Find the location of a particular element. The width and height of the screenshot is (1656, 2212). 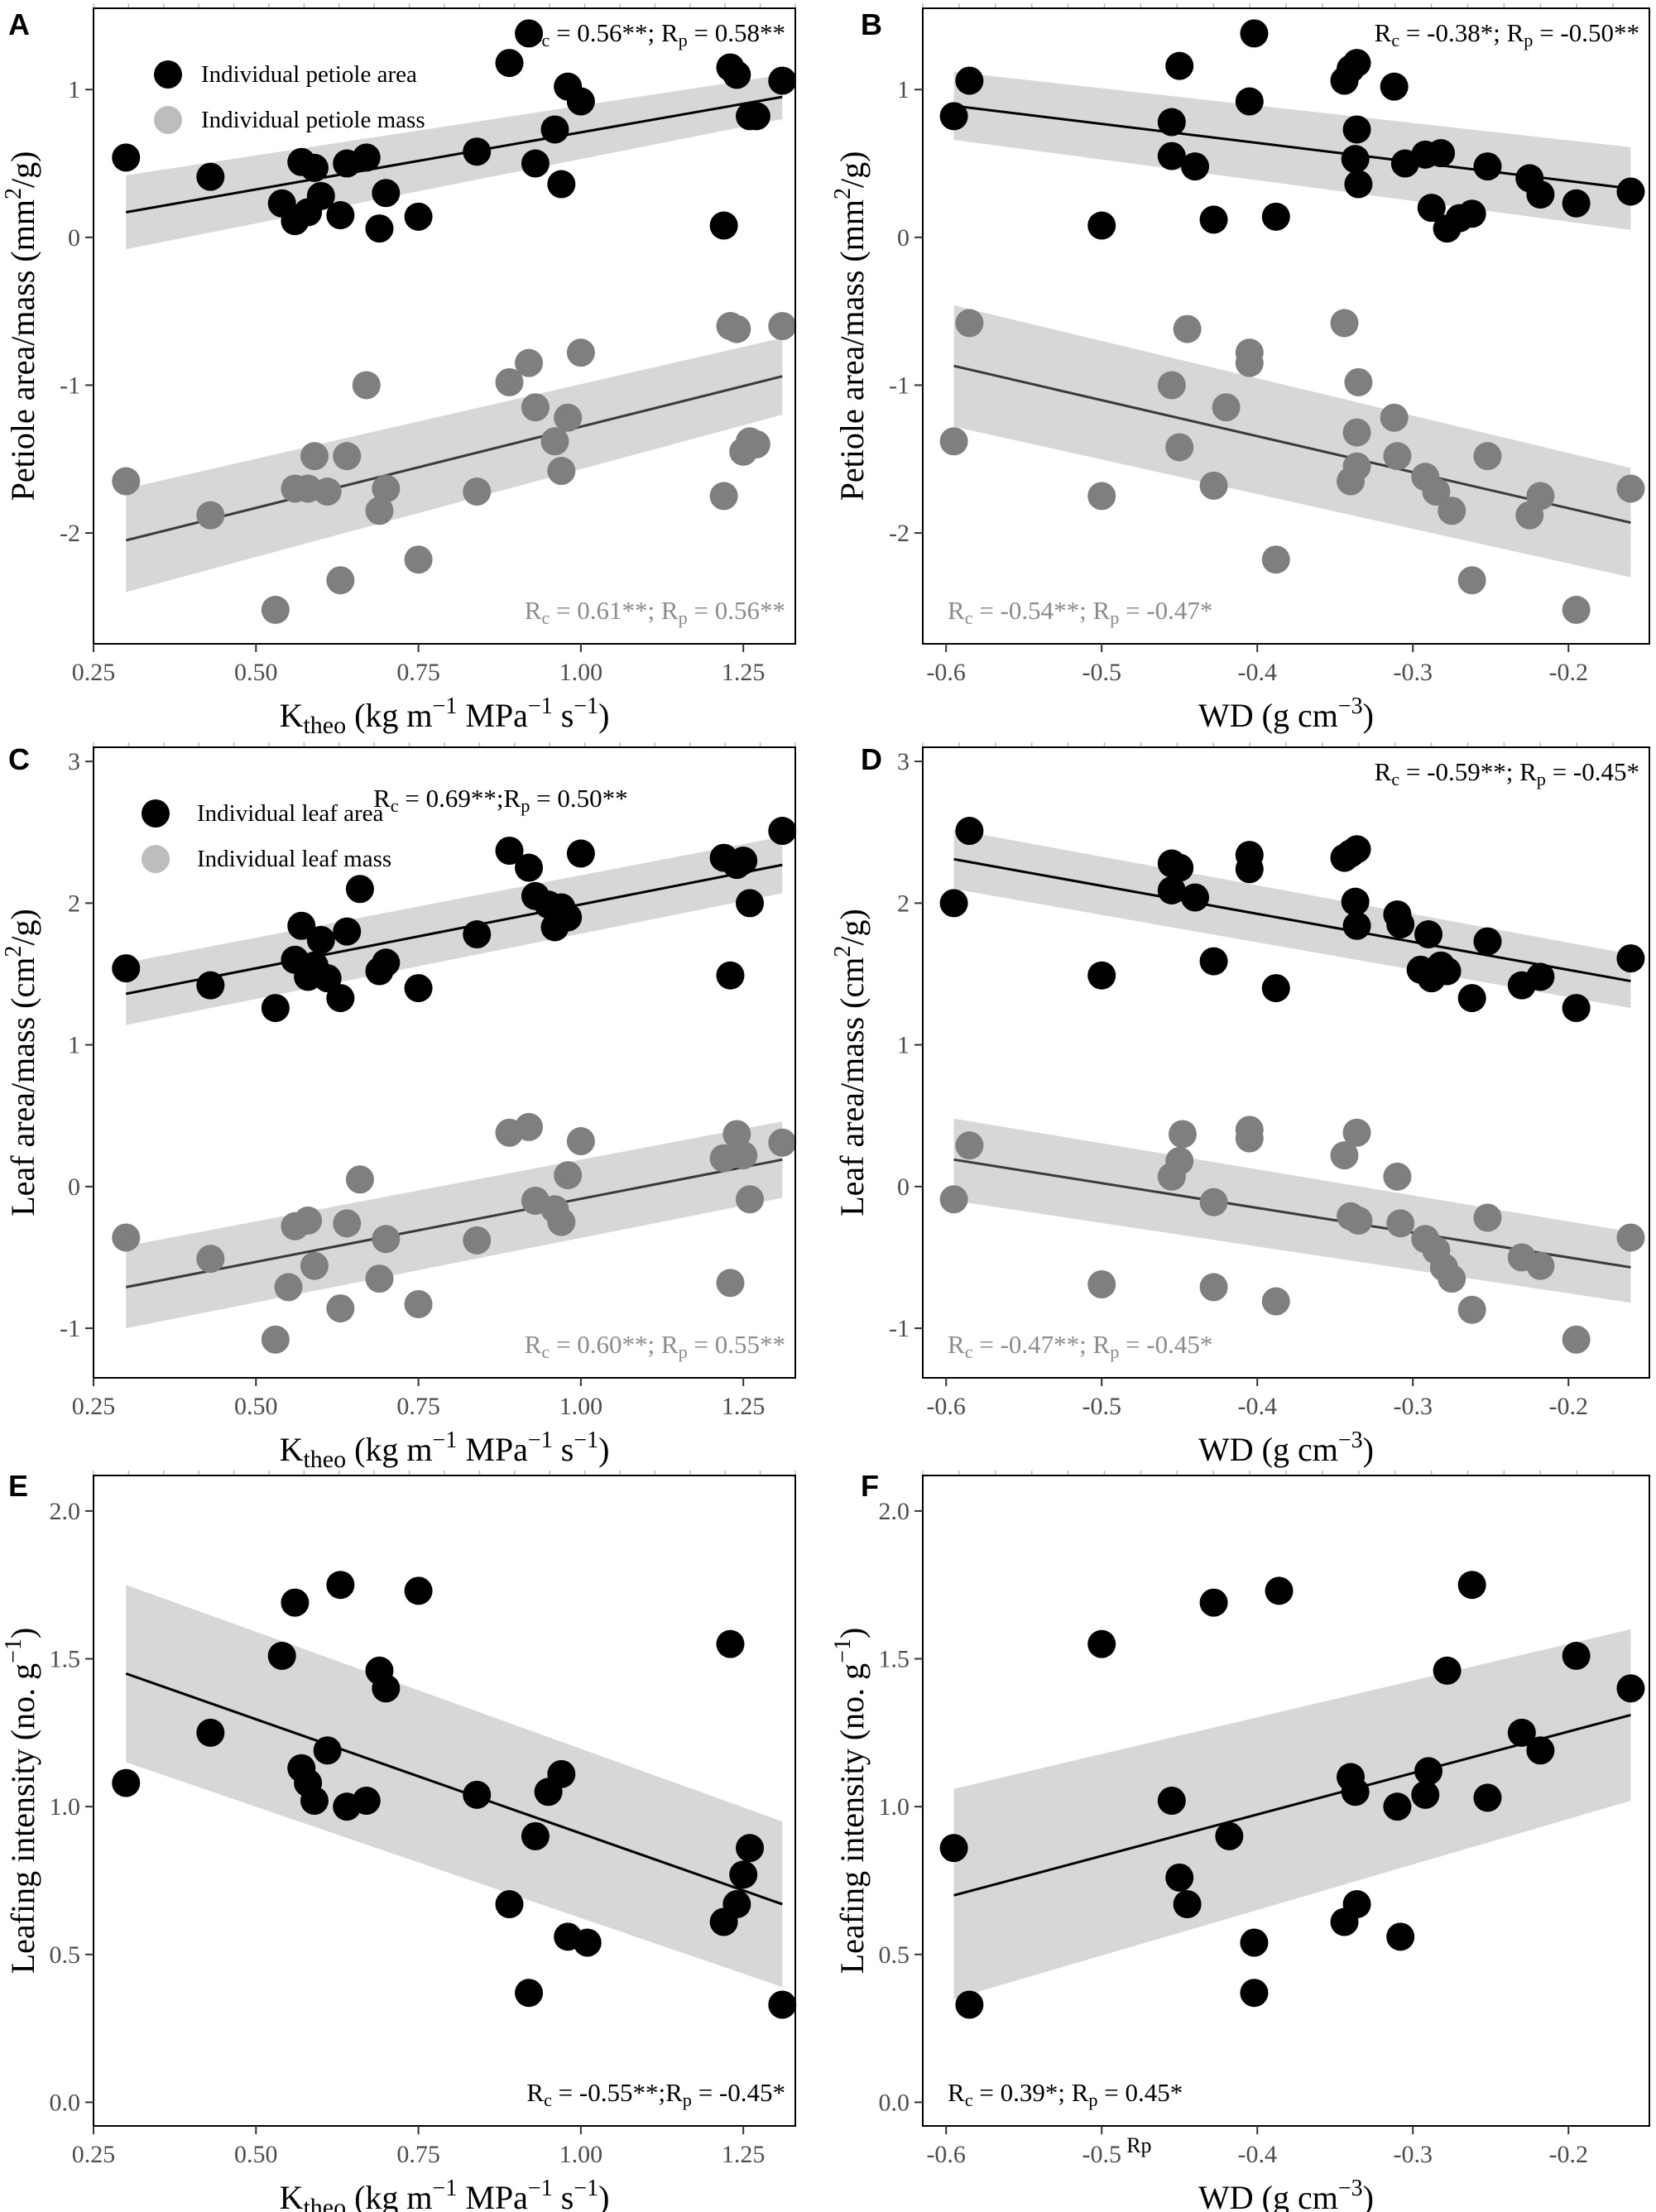

y-tick-label: 2 is located at coordinates (903, 903).